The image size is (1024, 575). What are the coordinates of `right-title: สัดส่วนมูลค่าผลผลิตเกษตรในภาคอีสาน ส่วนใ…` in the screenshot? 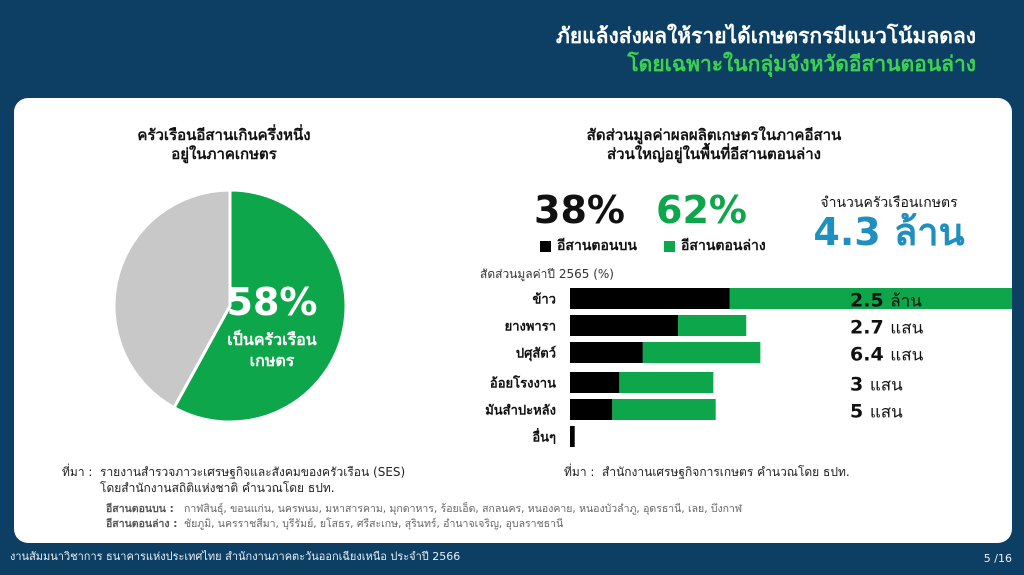 It's located at (714, 145).